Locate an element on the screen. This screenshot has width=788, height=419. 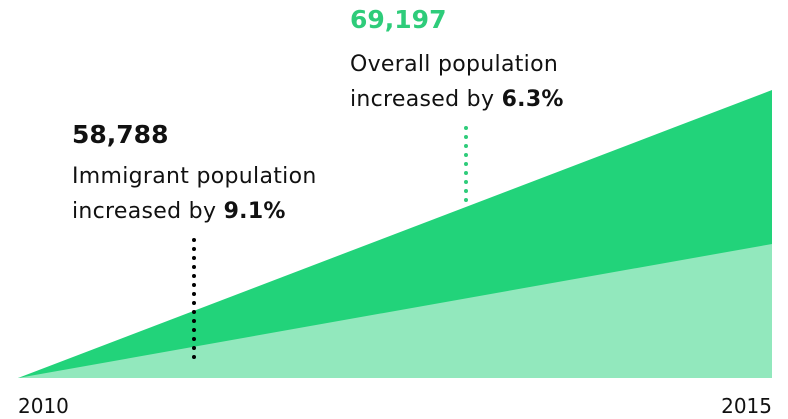
immigrant-description-line1: Immigrant population is located at coordinates (194, 176).